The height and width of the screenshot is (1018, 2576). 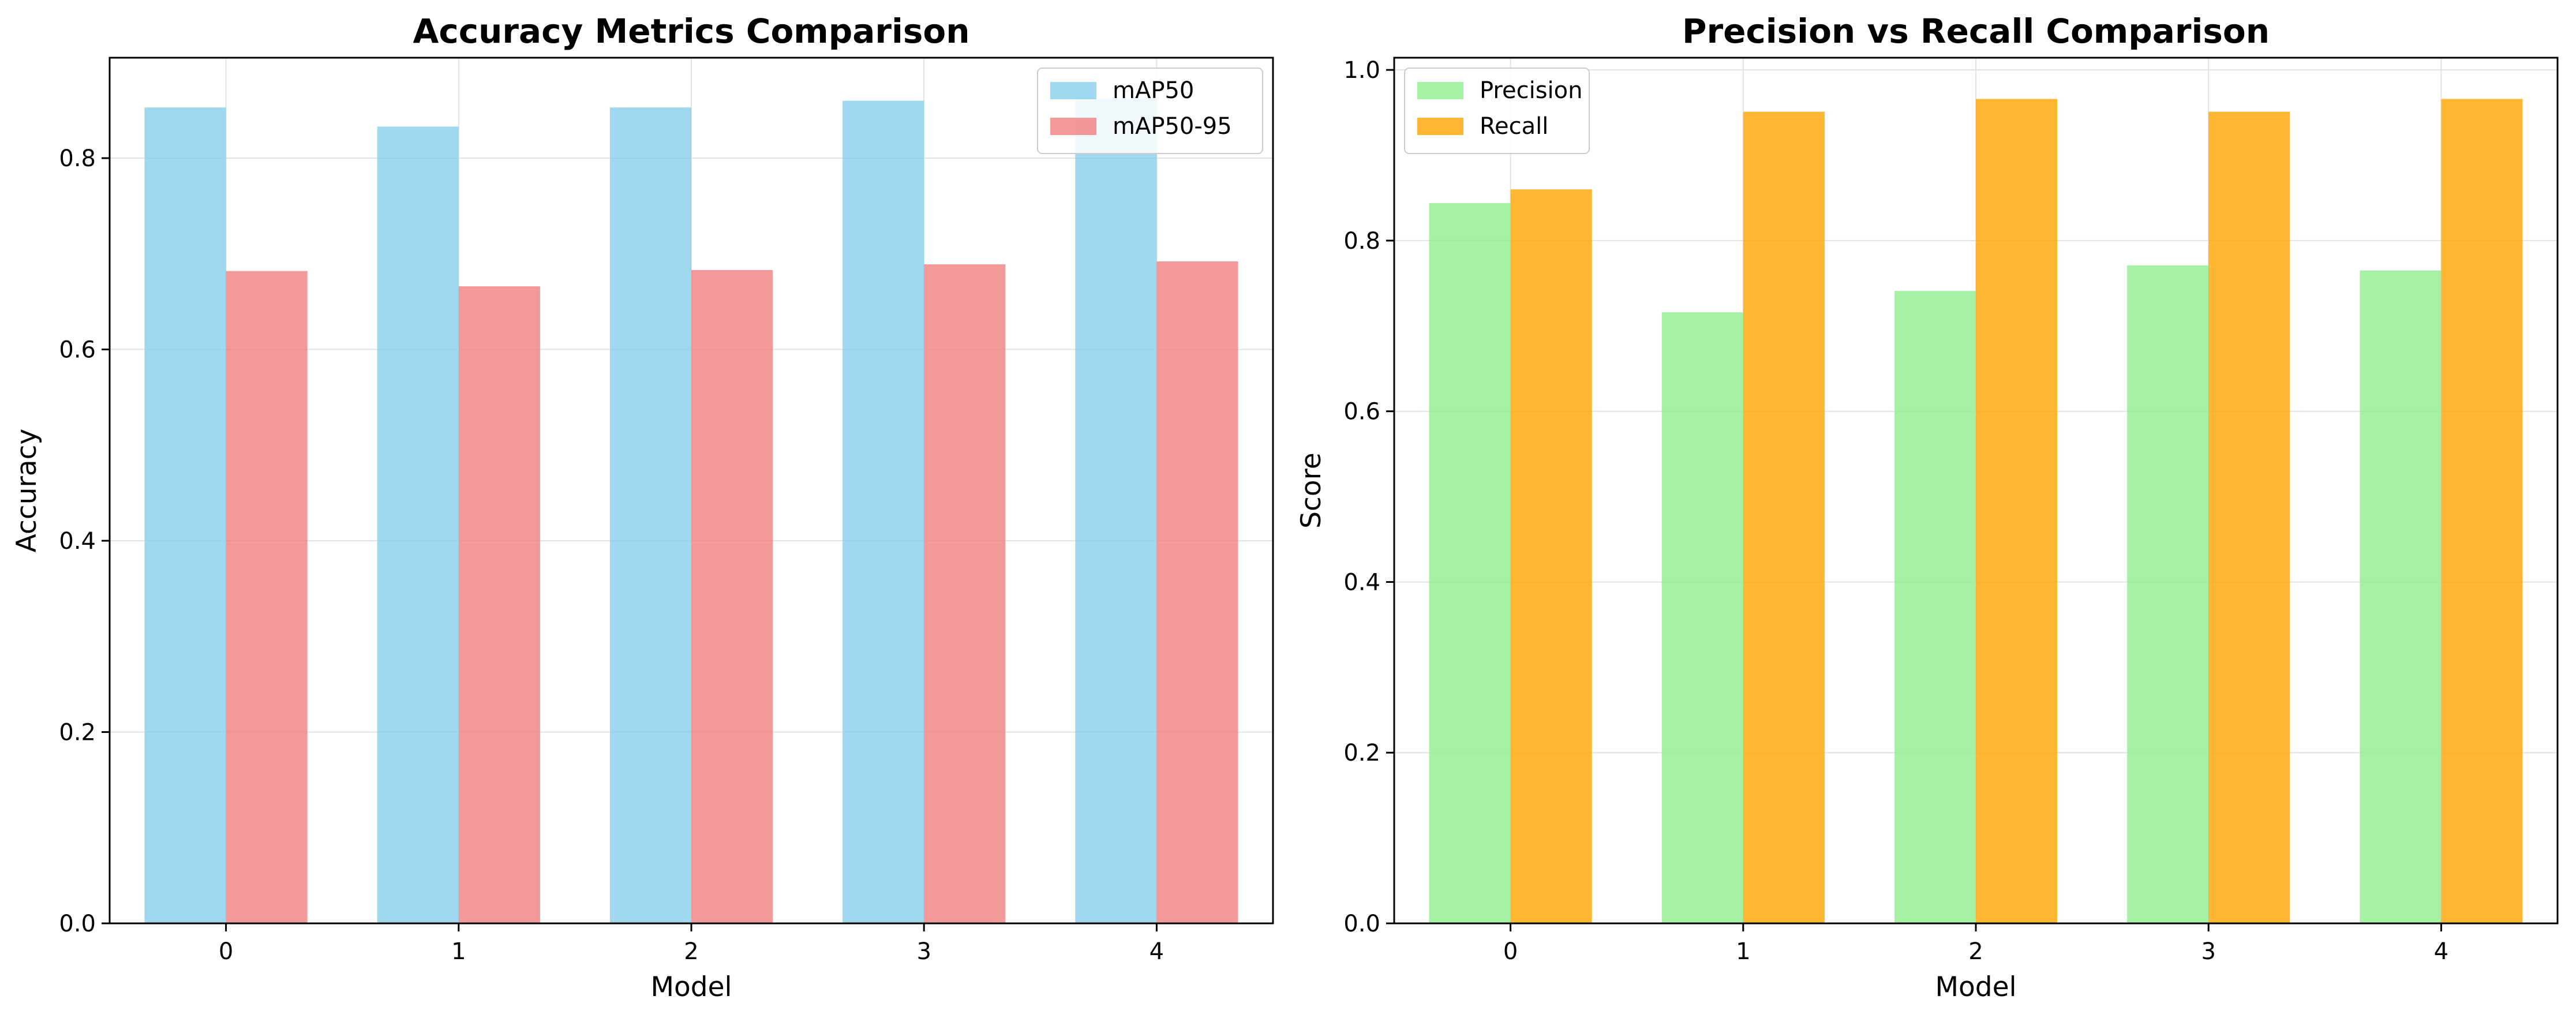 I want to click on y-axis-label: Score, so click(x=1311, y=490).